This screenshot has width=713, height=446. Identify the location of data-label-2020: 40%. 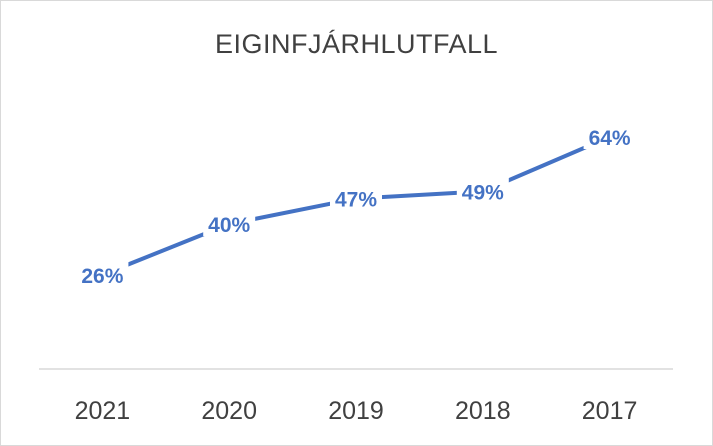
(229, 225).